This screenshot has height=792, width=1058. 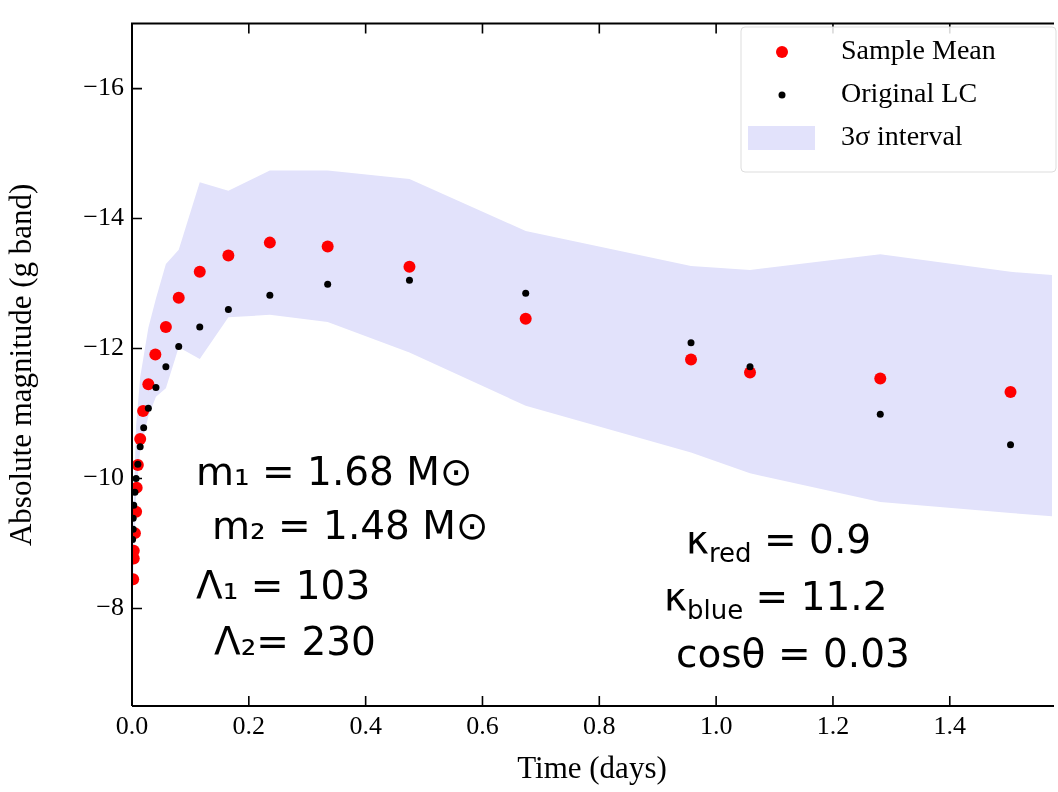 What do you see at coordinates (334, 471) in the screenshot?
I see `annotation: m₁ = 1.68 M⊙` at bounding box center [334, 471].